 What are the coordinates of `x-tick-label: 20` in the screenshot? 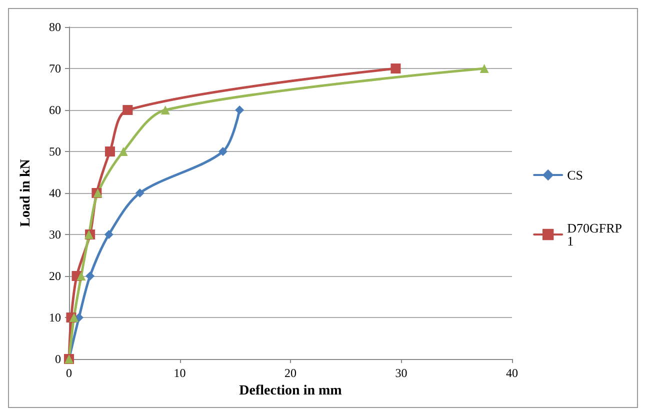 It's located at (290, 373).